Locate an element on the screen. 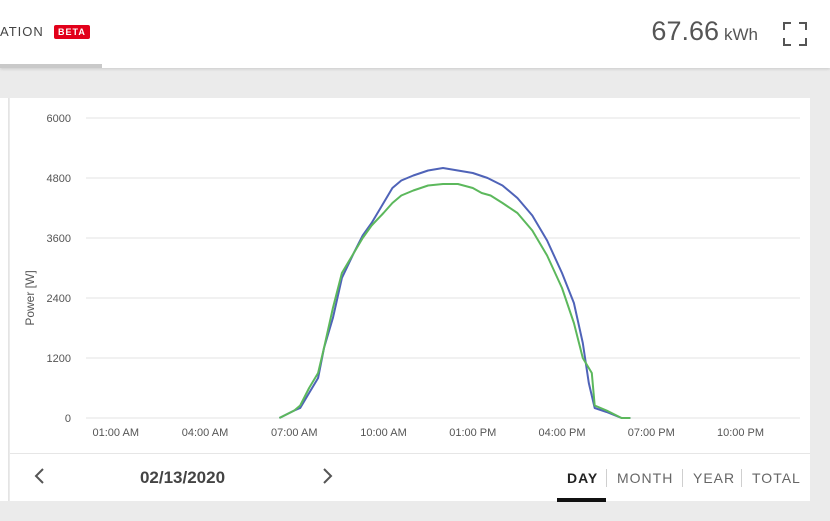  y-axis-label: Power [W] is located at coordinates (30, 297).